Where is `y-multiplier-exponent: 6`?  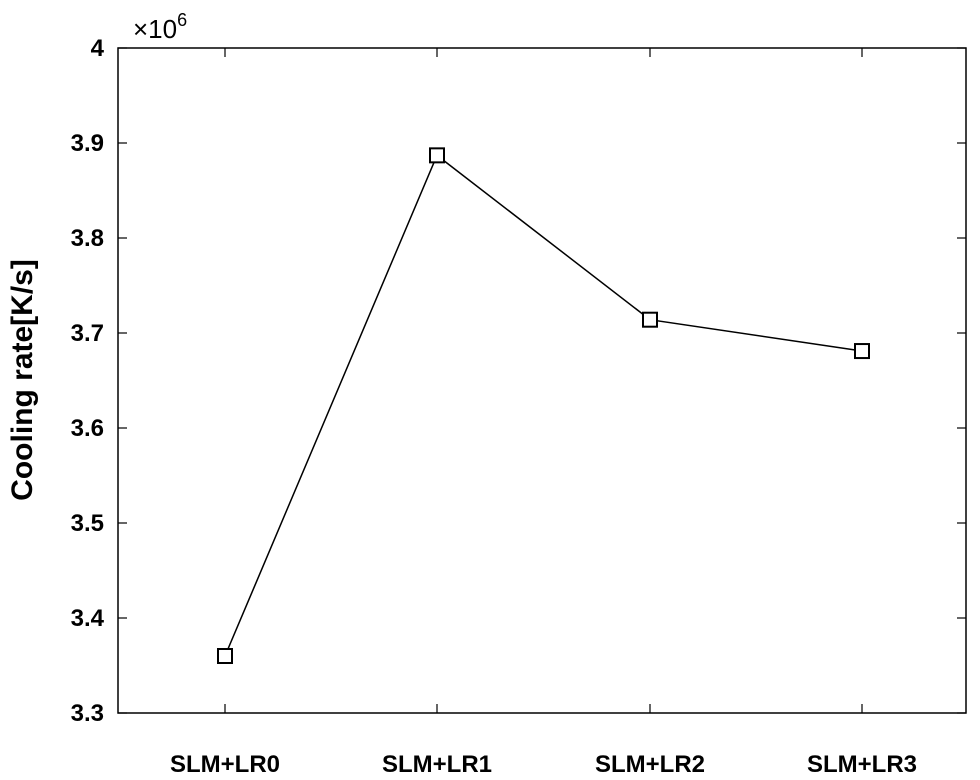
y-multiplier-exponent: 6 is located at coordinates (182, 20).